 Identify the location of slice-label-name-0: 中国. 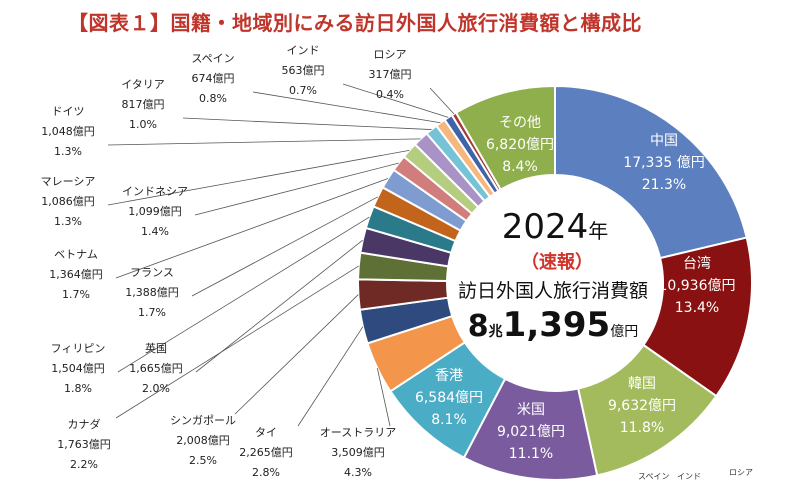
(664, 141).